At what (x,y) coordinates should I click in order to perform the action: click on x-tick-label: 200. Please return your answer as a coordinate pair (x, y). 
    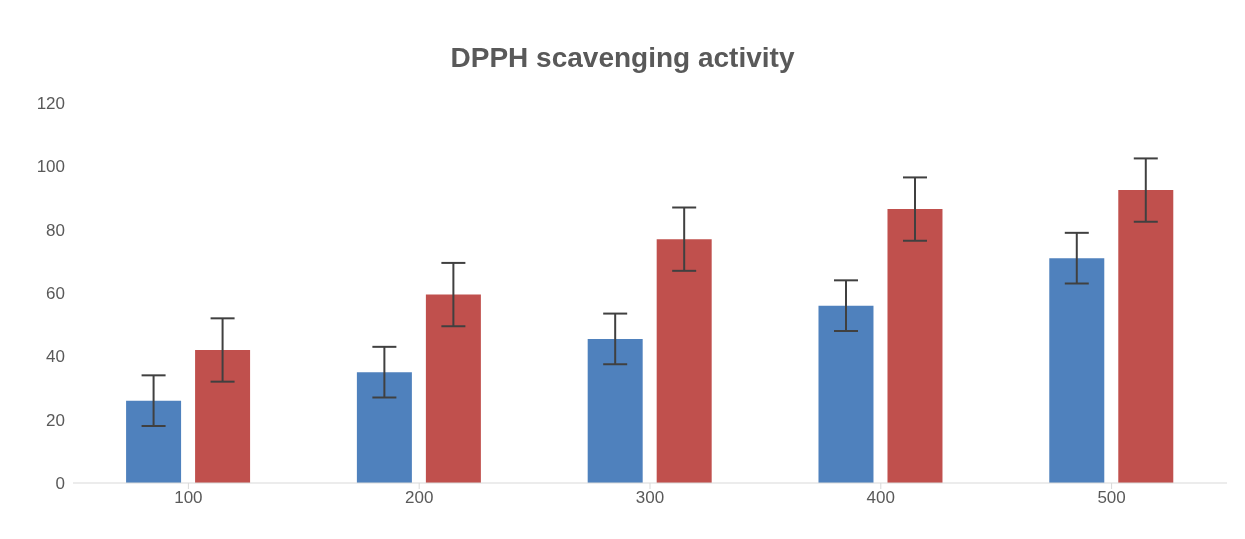
    Looking at the image, I should click on (419, 498).